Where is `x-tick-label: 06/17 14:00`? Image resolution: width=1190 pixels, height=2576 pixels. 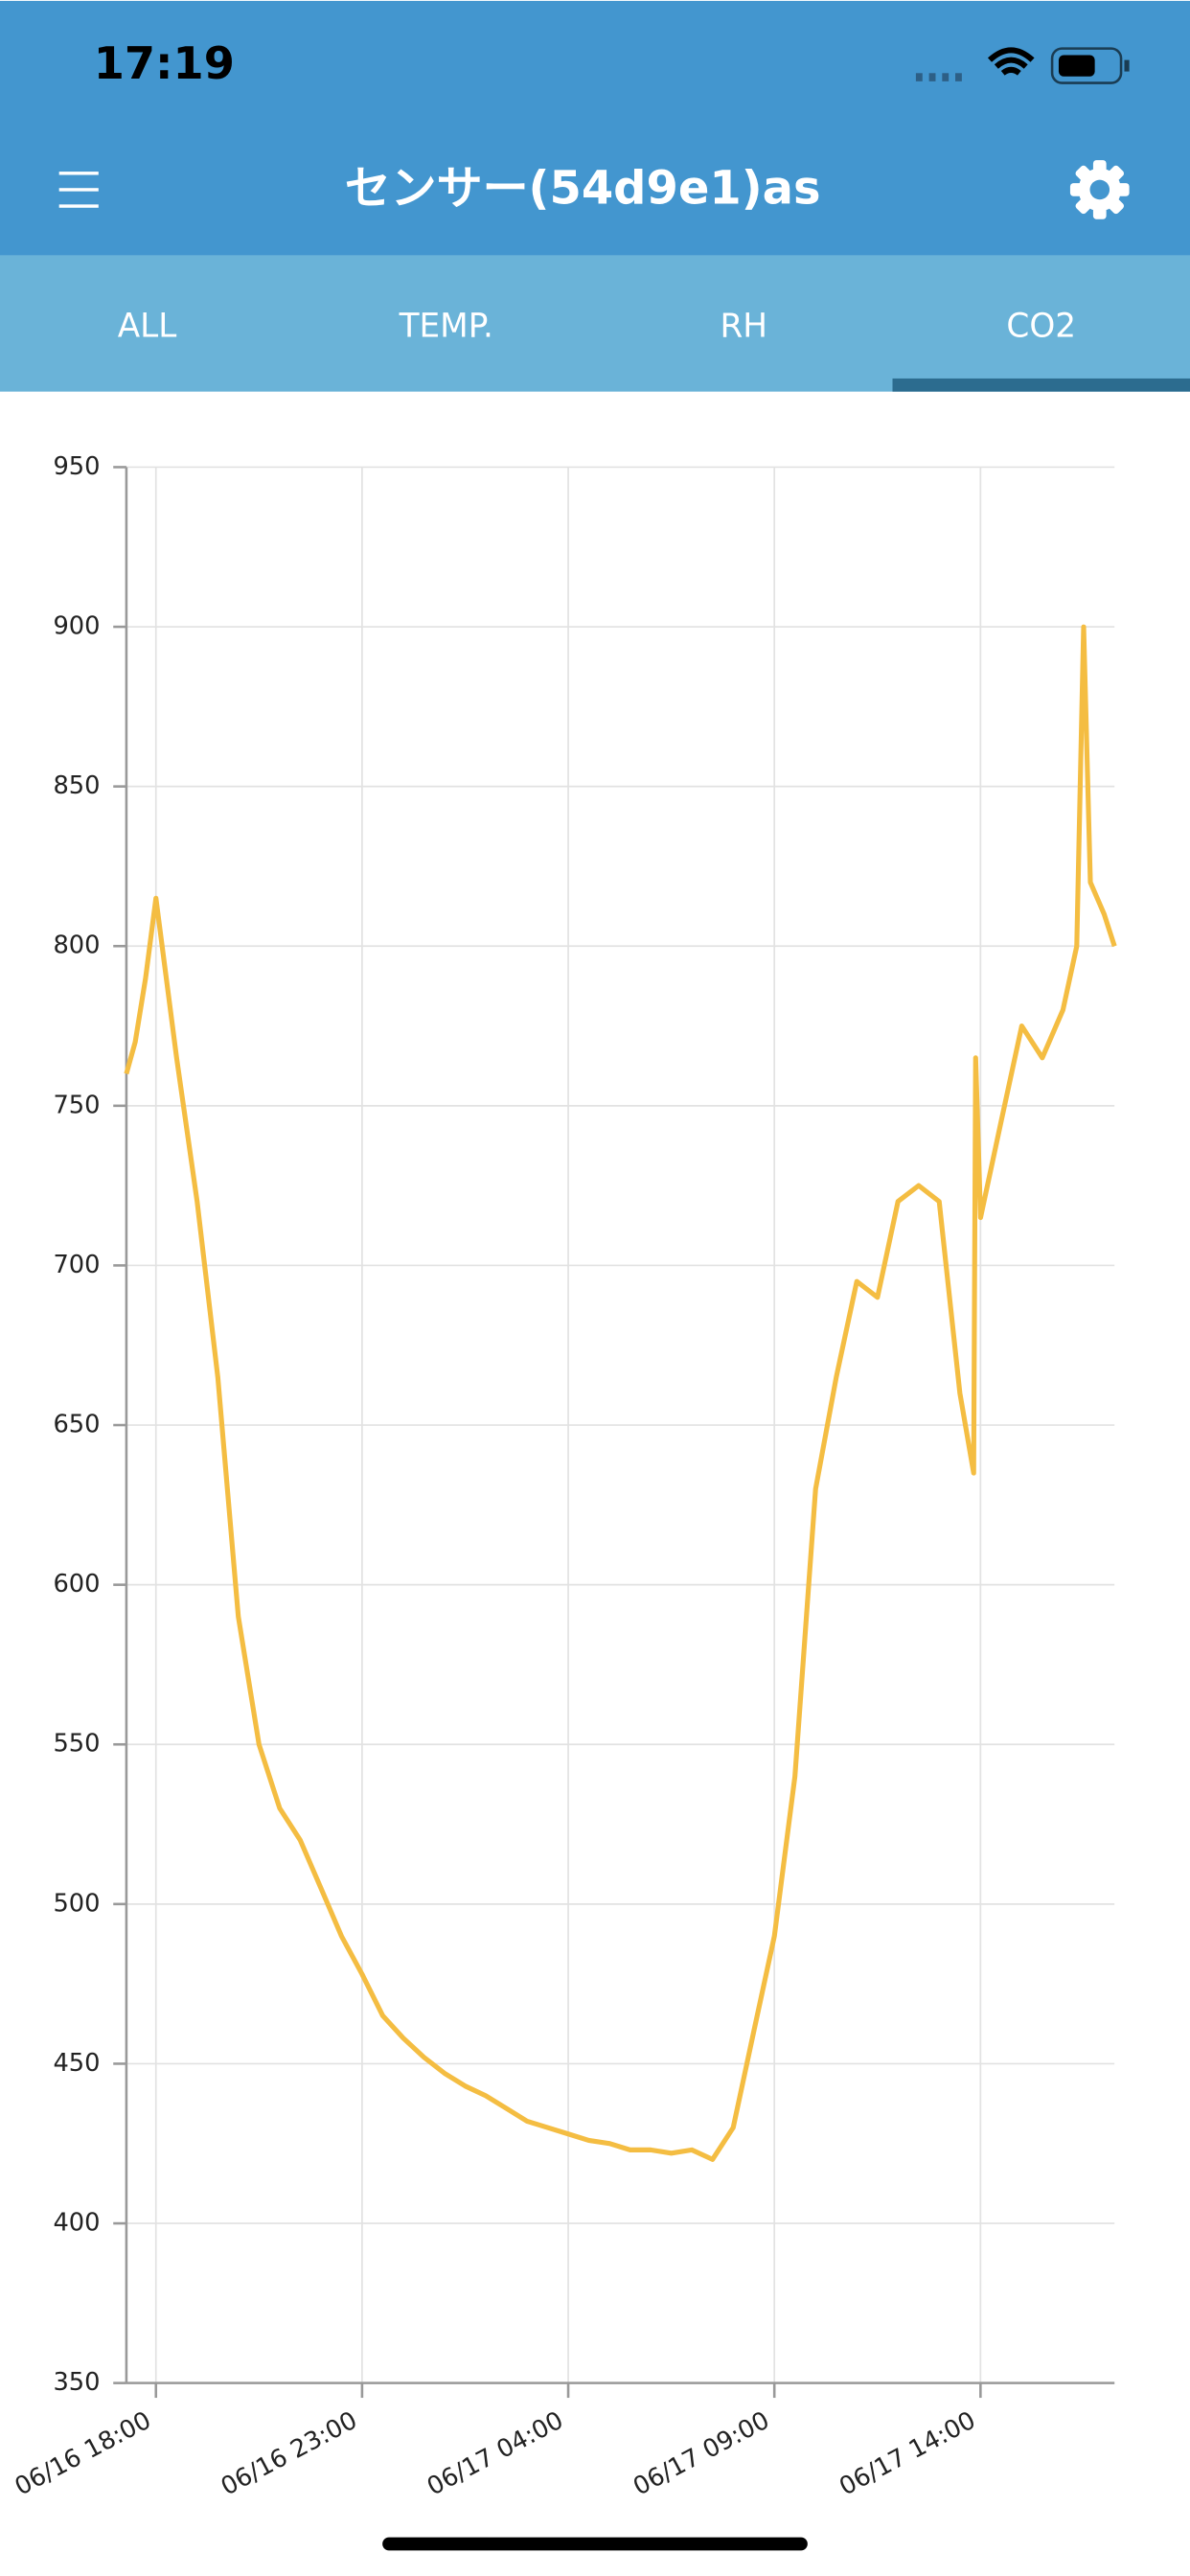
x-tick-label: 06/17 14:00 is located at coordinates (907, 2454).